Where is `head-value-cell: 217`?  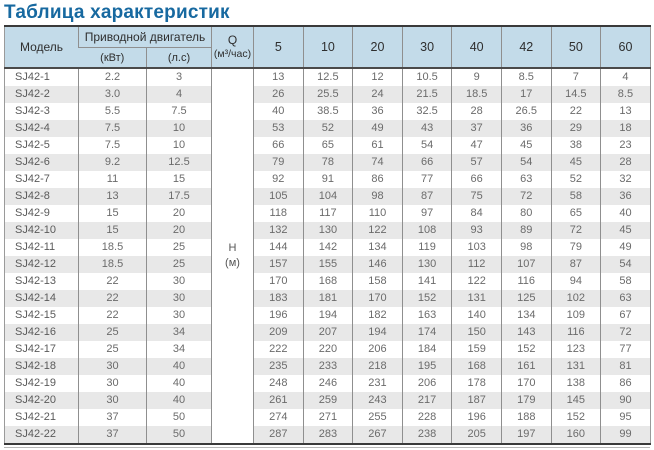 head-value-cell: 217 is located at coordinates (426, 400).